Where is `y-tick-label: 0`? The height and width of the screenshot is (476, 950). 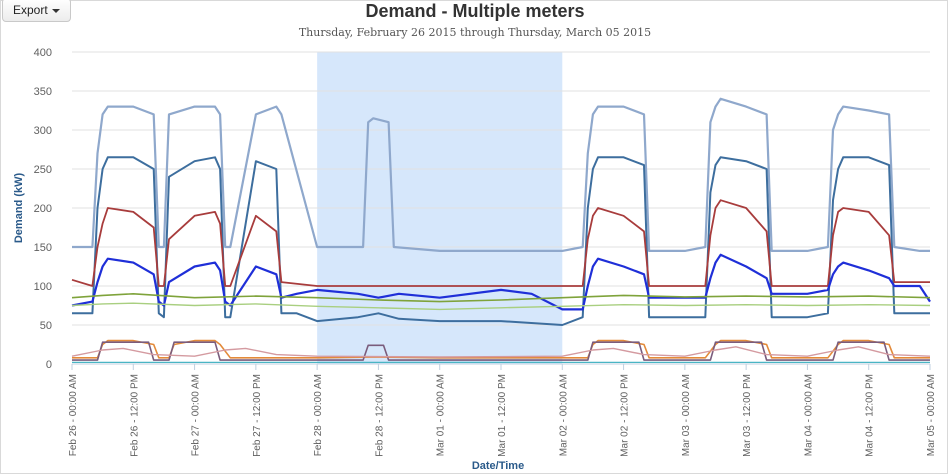 y-tick-label: 0 is located at coordinates (49, 365).